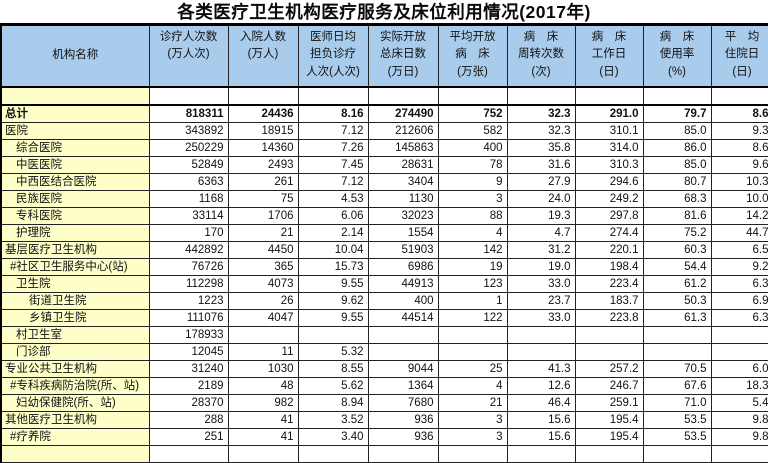 This screenshot has width=768, height=463. I want to click on value-cell: 314.0, so click(609, 148).